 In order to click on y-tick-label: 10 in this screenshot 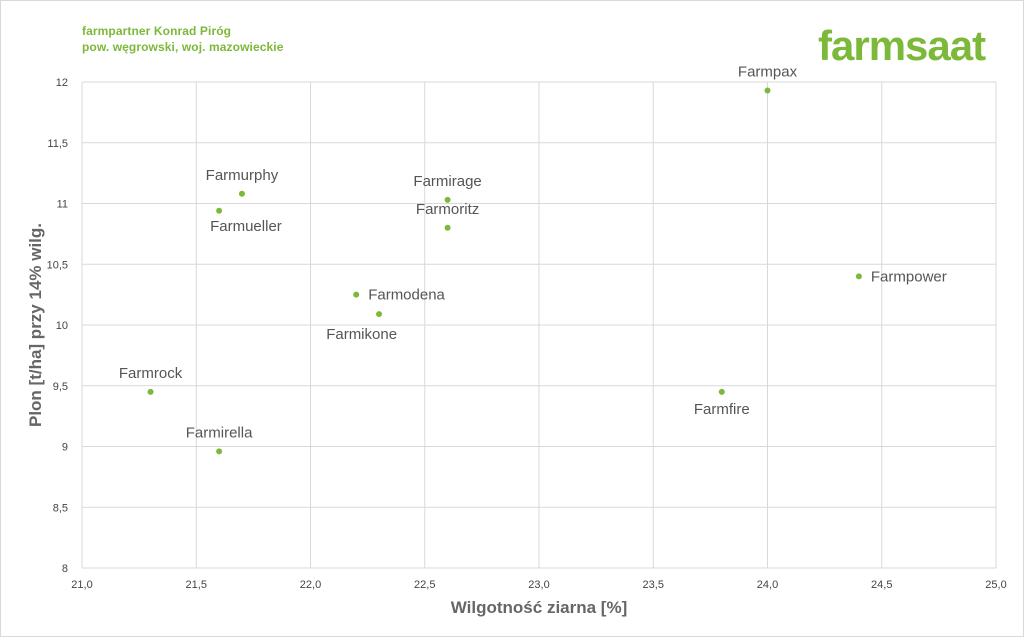, I will do `click(62, 326)`.